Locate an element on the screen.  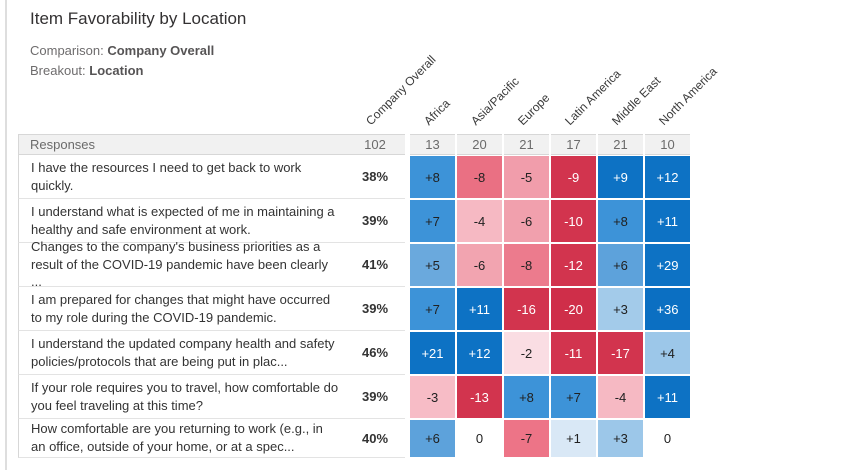
heatmap-cell-value: +1 is located at coordinates (573, 438).